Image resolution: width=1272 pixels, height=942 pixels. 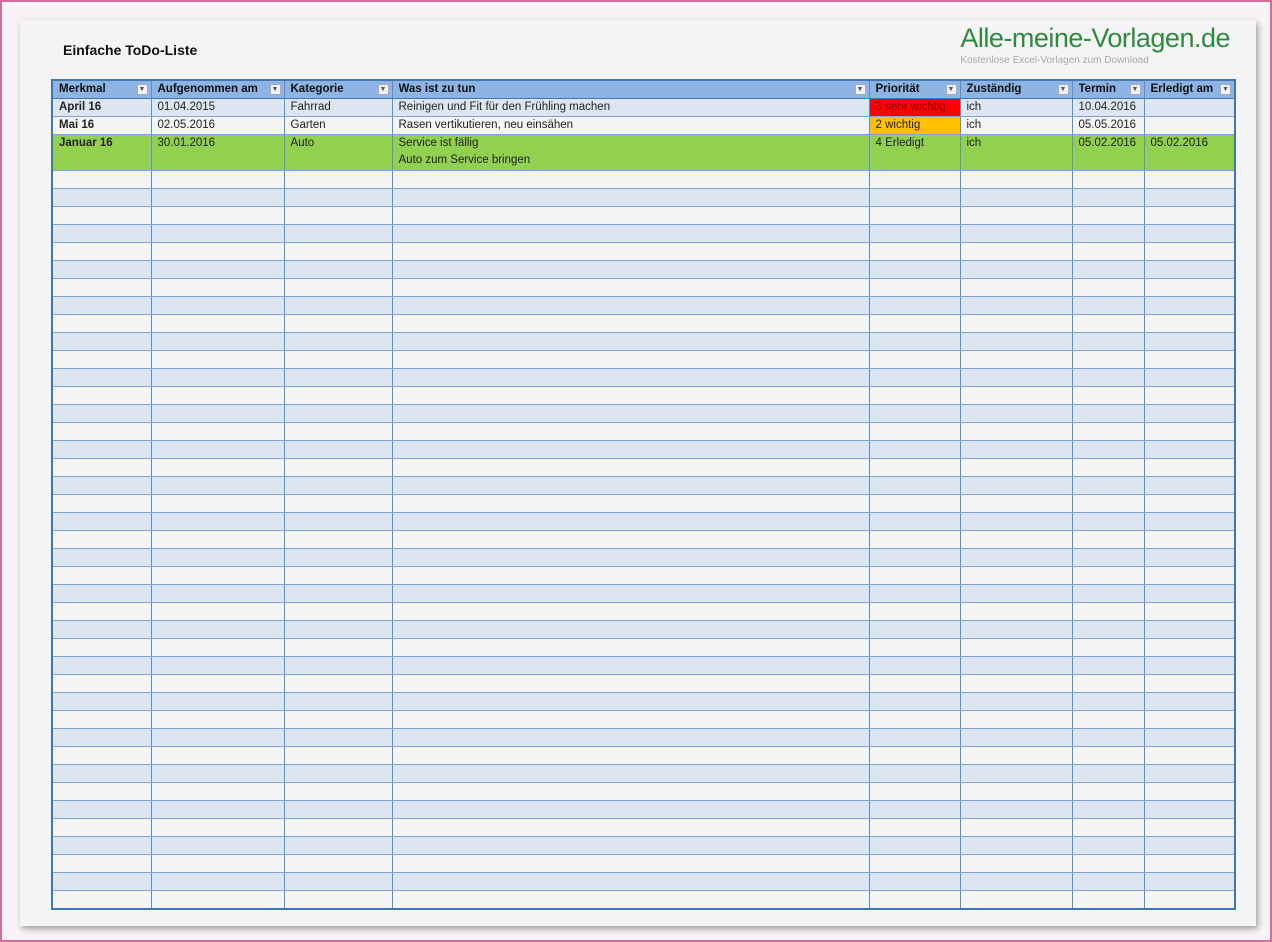 I want to click on cell-merkmal: Januar 16, so click(x=101, y=152).